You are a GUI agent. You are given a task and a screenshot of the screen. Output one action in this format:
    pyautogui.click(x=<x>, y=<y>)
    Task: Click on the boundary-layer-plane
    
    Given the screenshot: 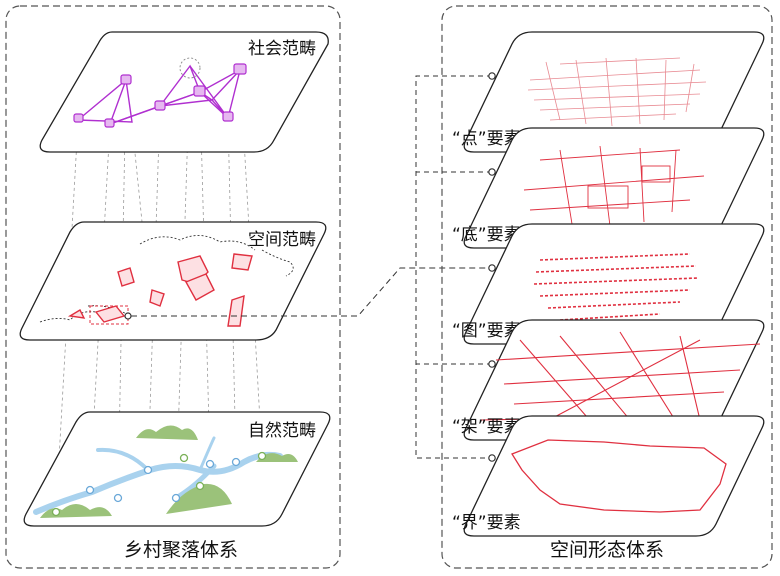 What is the action you would take?
    pyautogui.click(x=614, y=476)
    